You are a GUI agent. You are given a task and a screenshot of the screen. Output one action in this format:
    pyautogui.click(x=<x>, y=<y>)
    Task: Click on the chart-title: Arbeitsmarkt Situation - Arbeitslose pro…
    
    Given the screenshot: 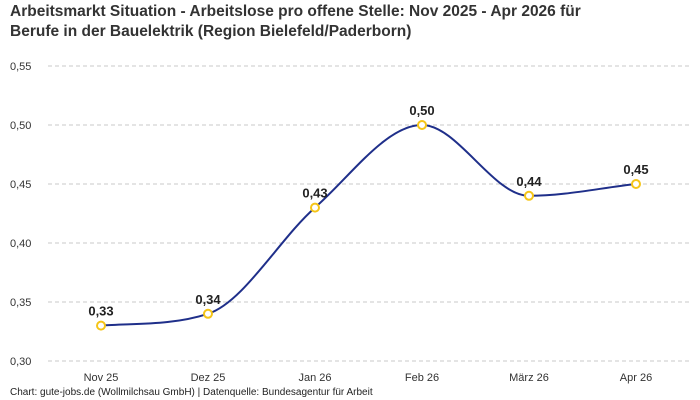 What is the action you would take?
    pyautogui.click(x=350, y=22)
    